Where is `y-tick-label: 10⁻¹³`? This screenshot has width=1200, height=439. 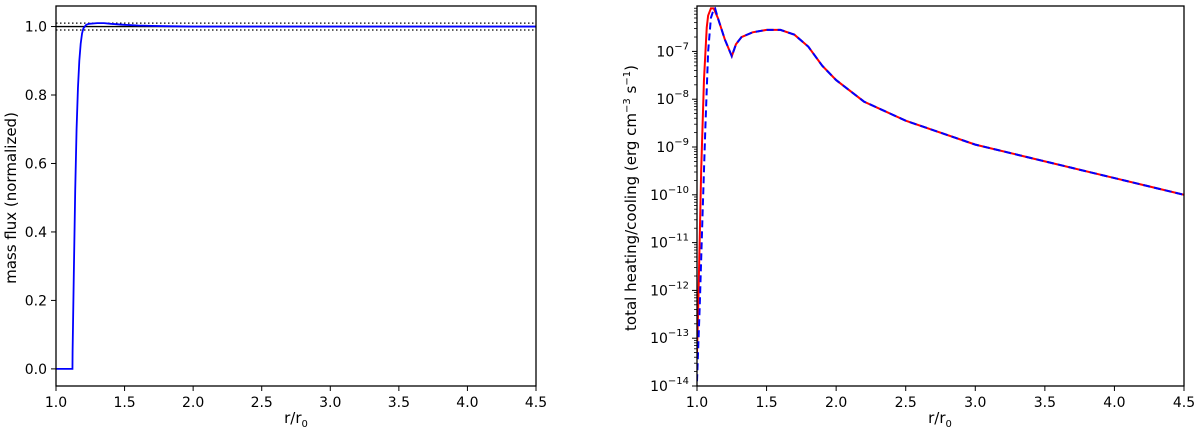
y-tick-label: 10⁻¹³ is located at coordinates (669, 337).